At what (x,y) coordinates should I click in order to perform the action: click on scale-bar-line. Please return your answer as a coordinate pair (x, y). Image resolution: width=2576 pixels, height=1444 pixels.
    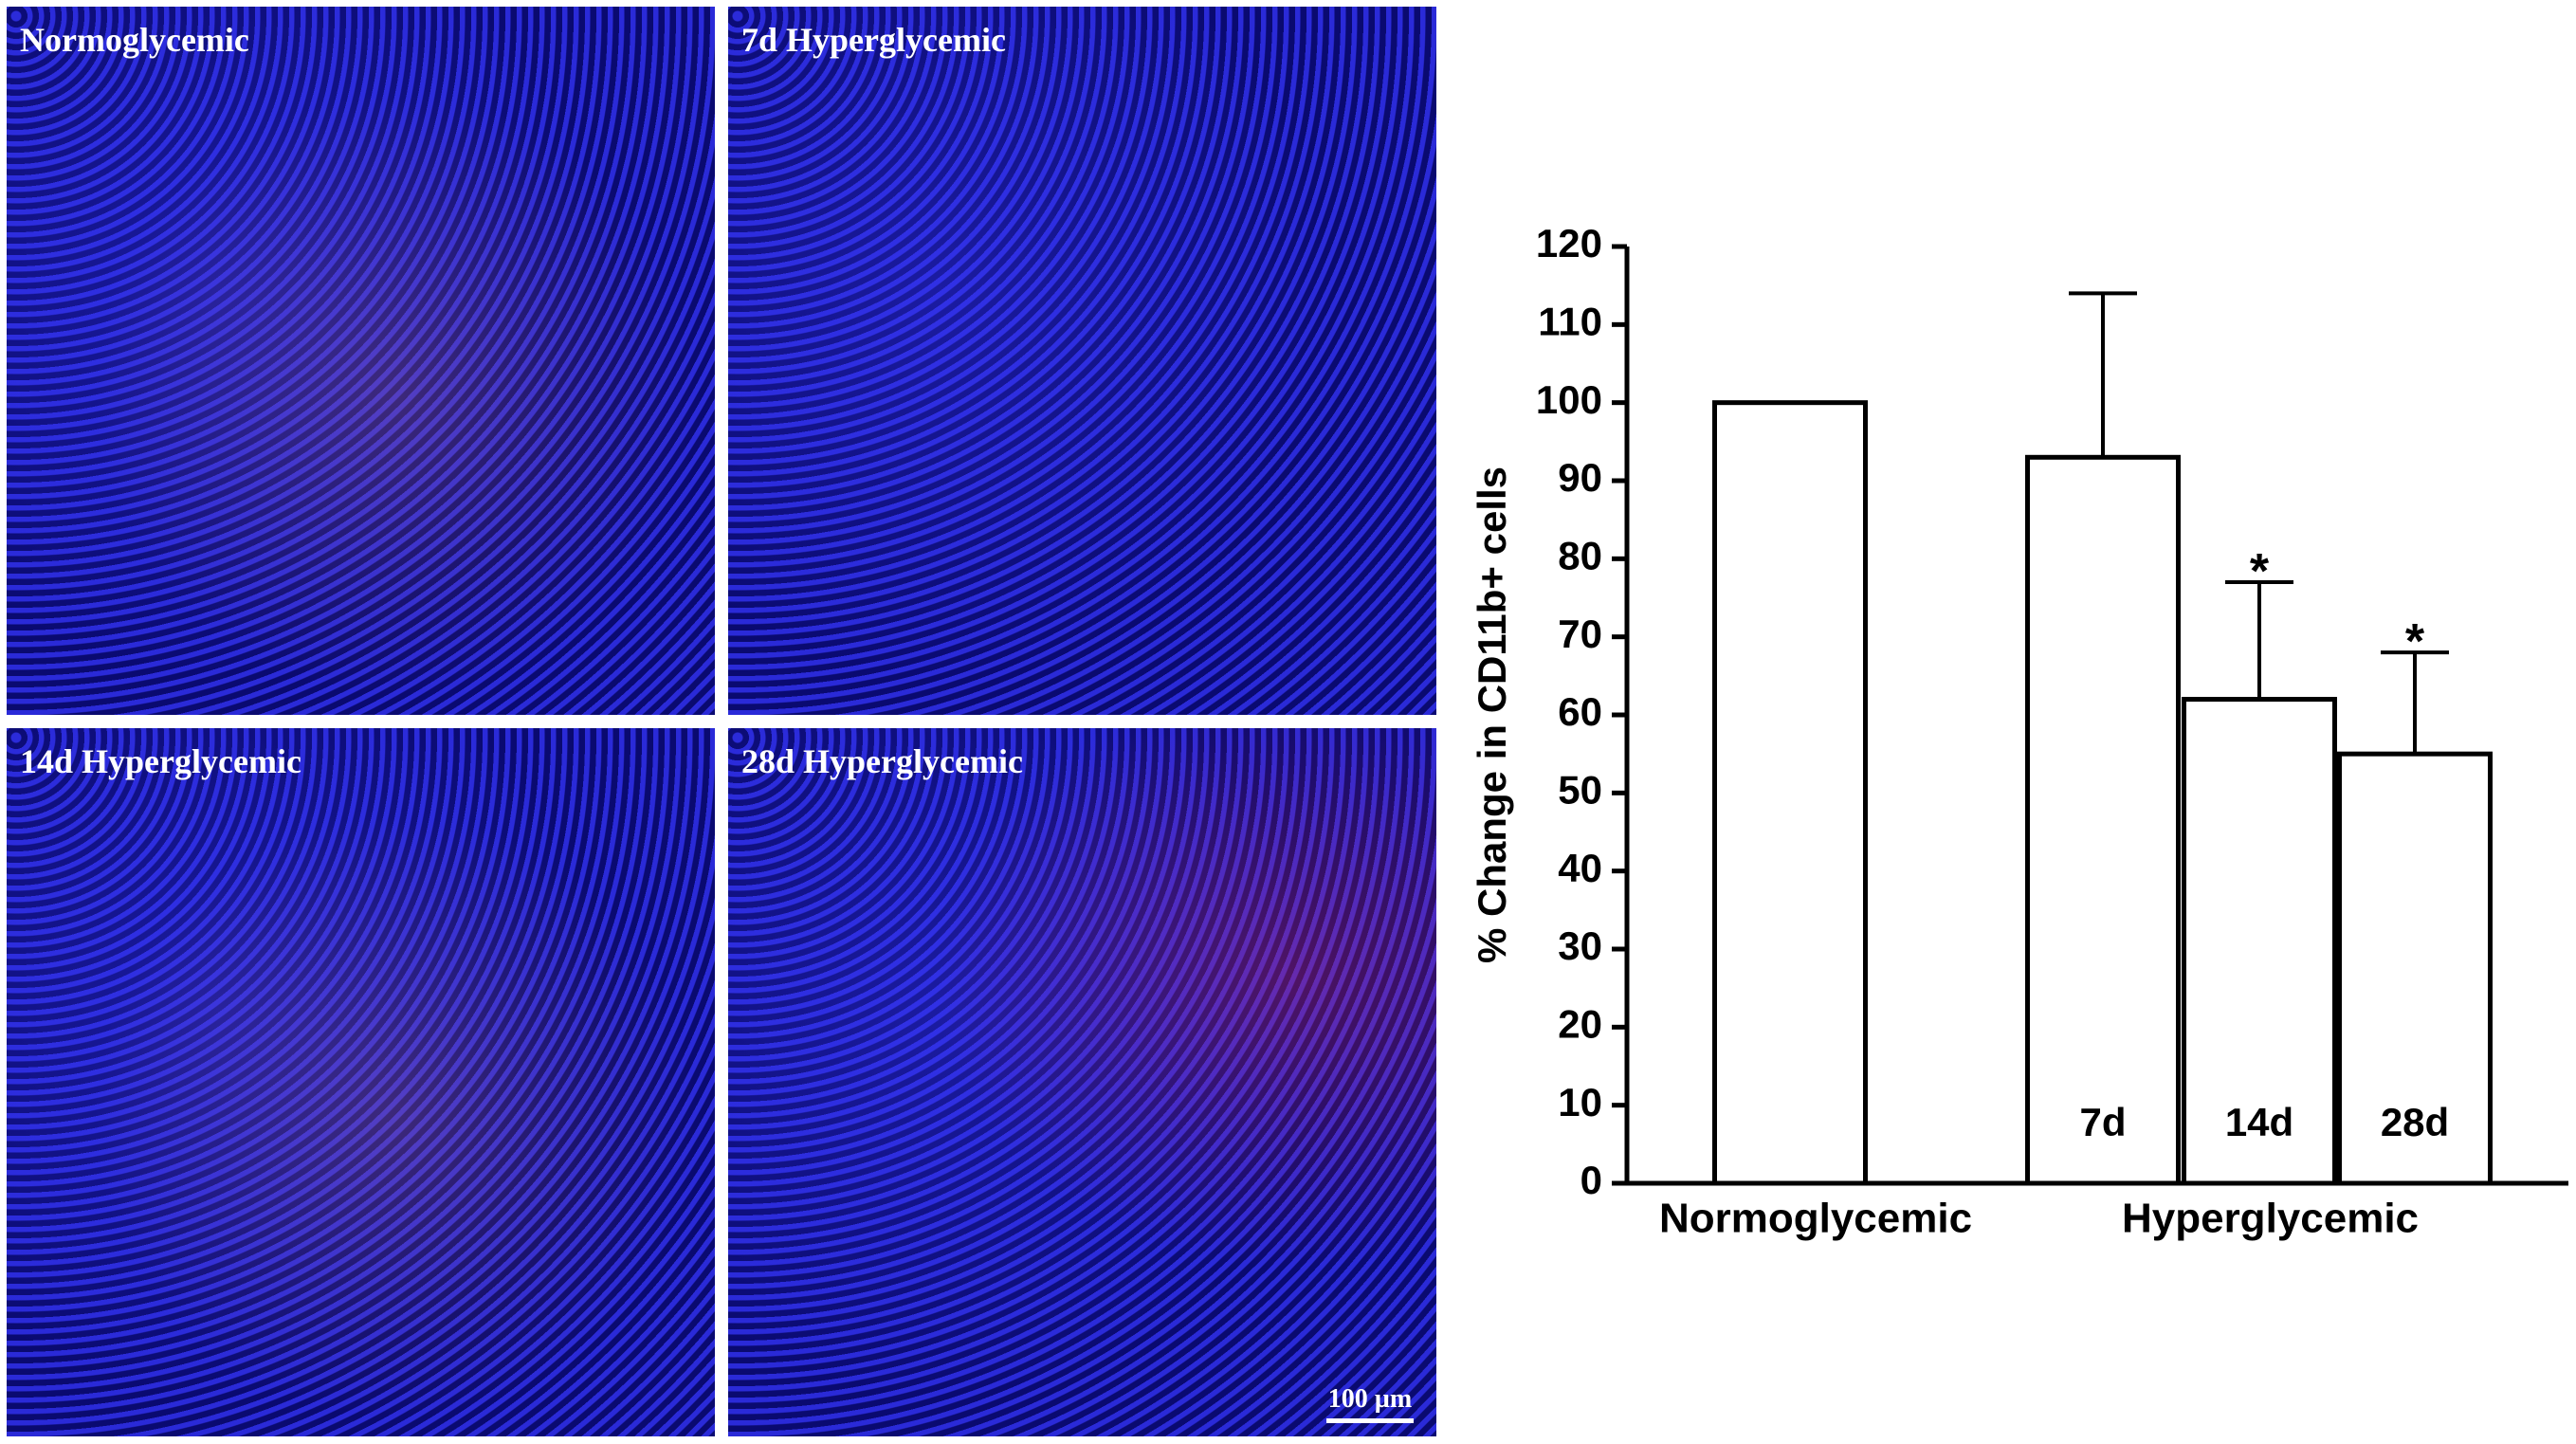
    Looking at the image, I should click on (1370, 1420).